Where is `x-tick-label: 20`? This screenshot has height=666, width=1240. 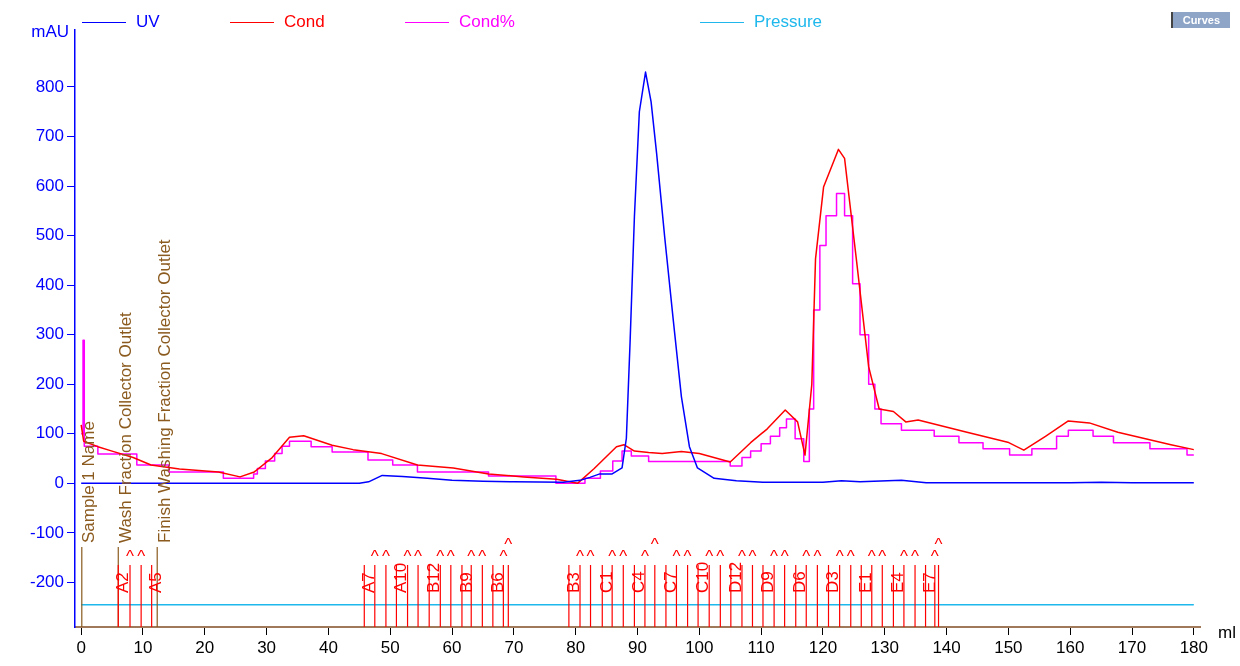 x-tick-label: 20 is located at coordinates (205, 647).